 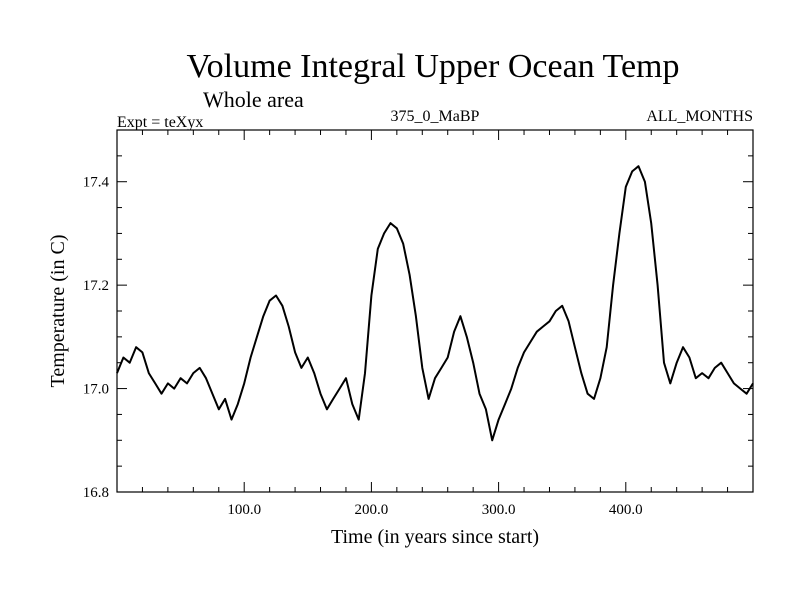 I want to click on y-axis-label: Temperature (in C), so click(x=58, y=311).